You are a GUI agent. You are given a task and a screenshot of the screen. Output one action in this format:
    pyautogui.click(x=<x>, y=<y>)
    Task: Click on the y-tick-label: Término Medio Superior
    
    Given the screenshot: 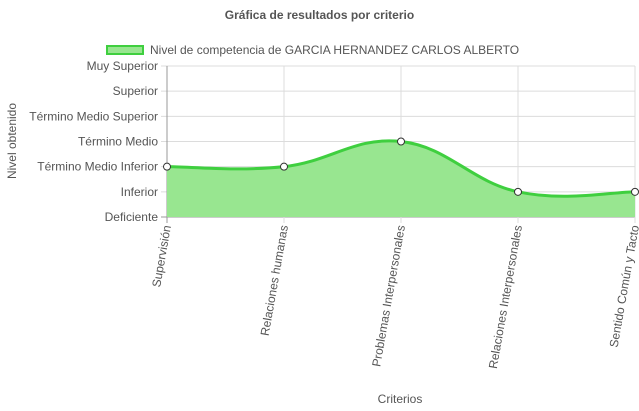 What is the action you would take?
    pyautogui.click(x=93, y=116)
    